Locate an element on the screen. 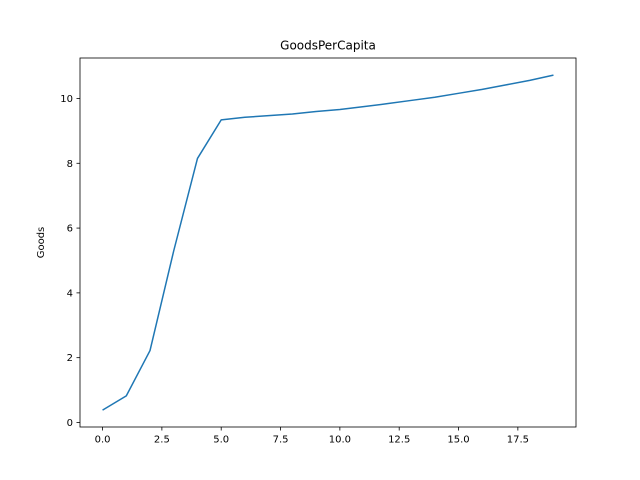 This screenshot has height=480, width=640. y-tick-label: 0 is located at coordinates (70, 423).